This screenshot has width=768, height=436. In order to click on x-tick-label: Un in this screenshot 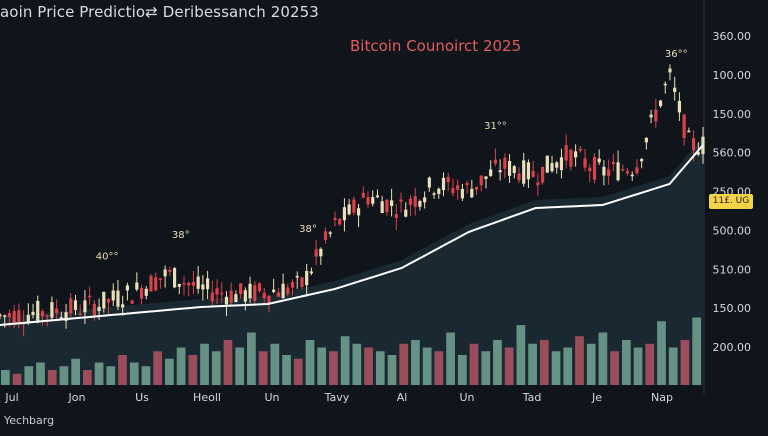, I will do `click(466, 397)`.